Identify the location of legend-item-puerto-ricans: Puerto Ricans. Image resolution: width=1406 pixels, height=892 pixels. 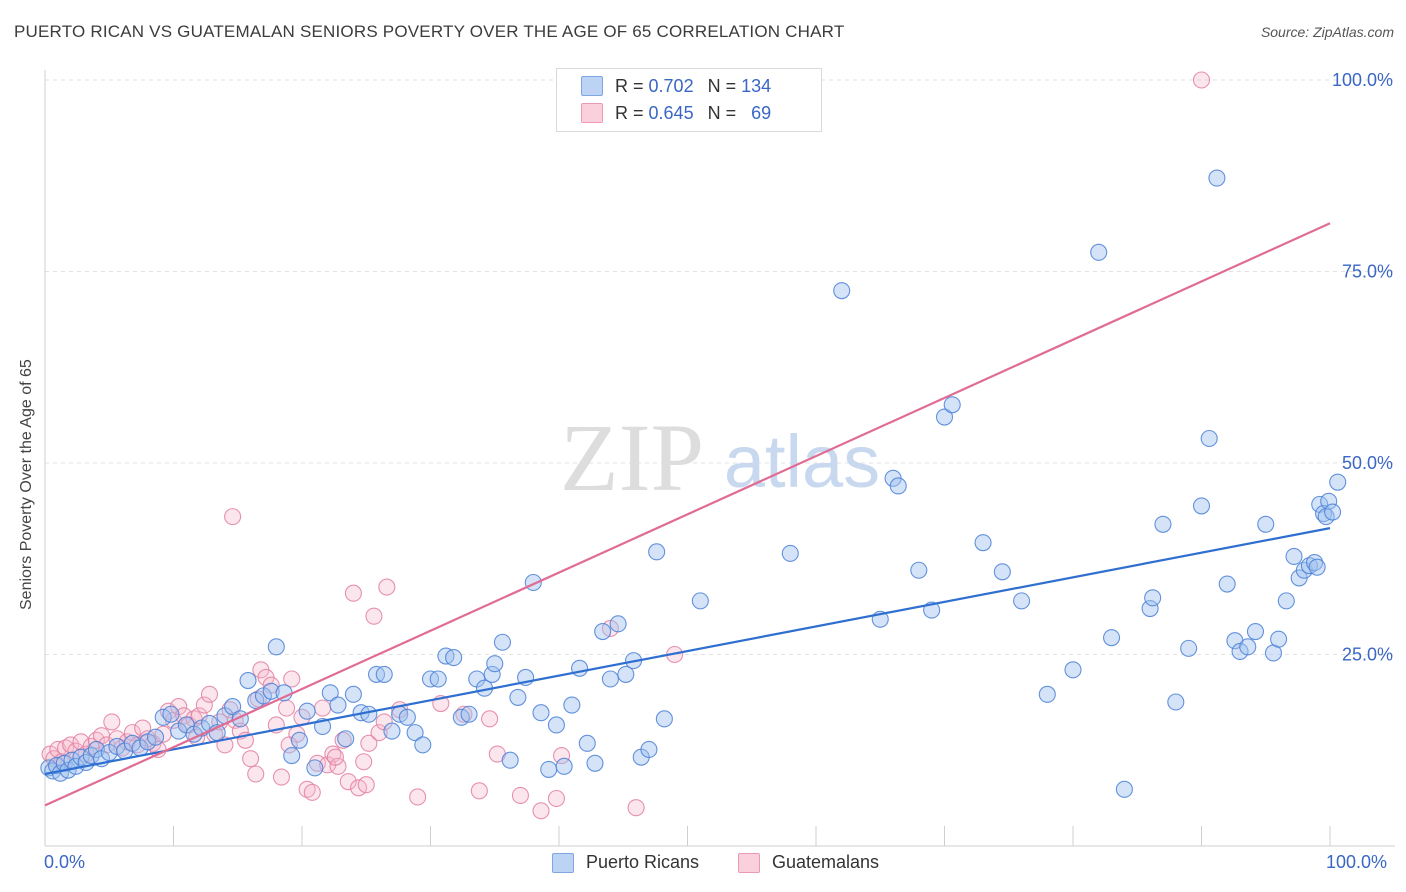
(625, 862).